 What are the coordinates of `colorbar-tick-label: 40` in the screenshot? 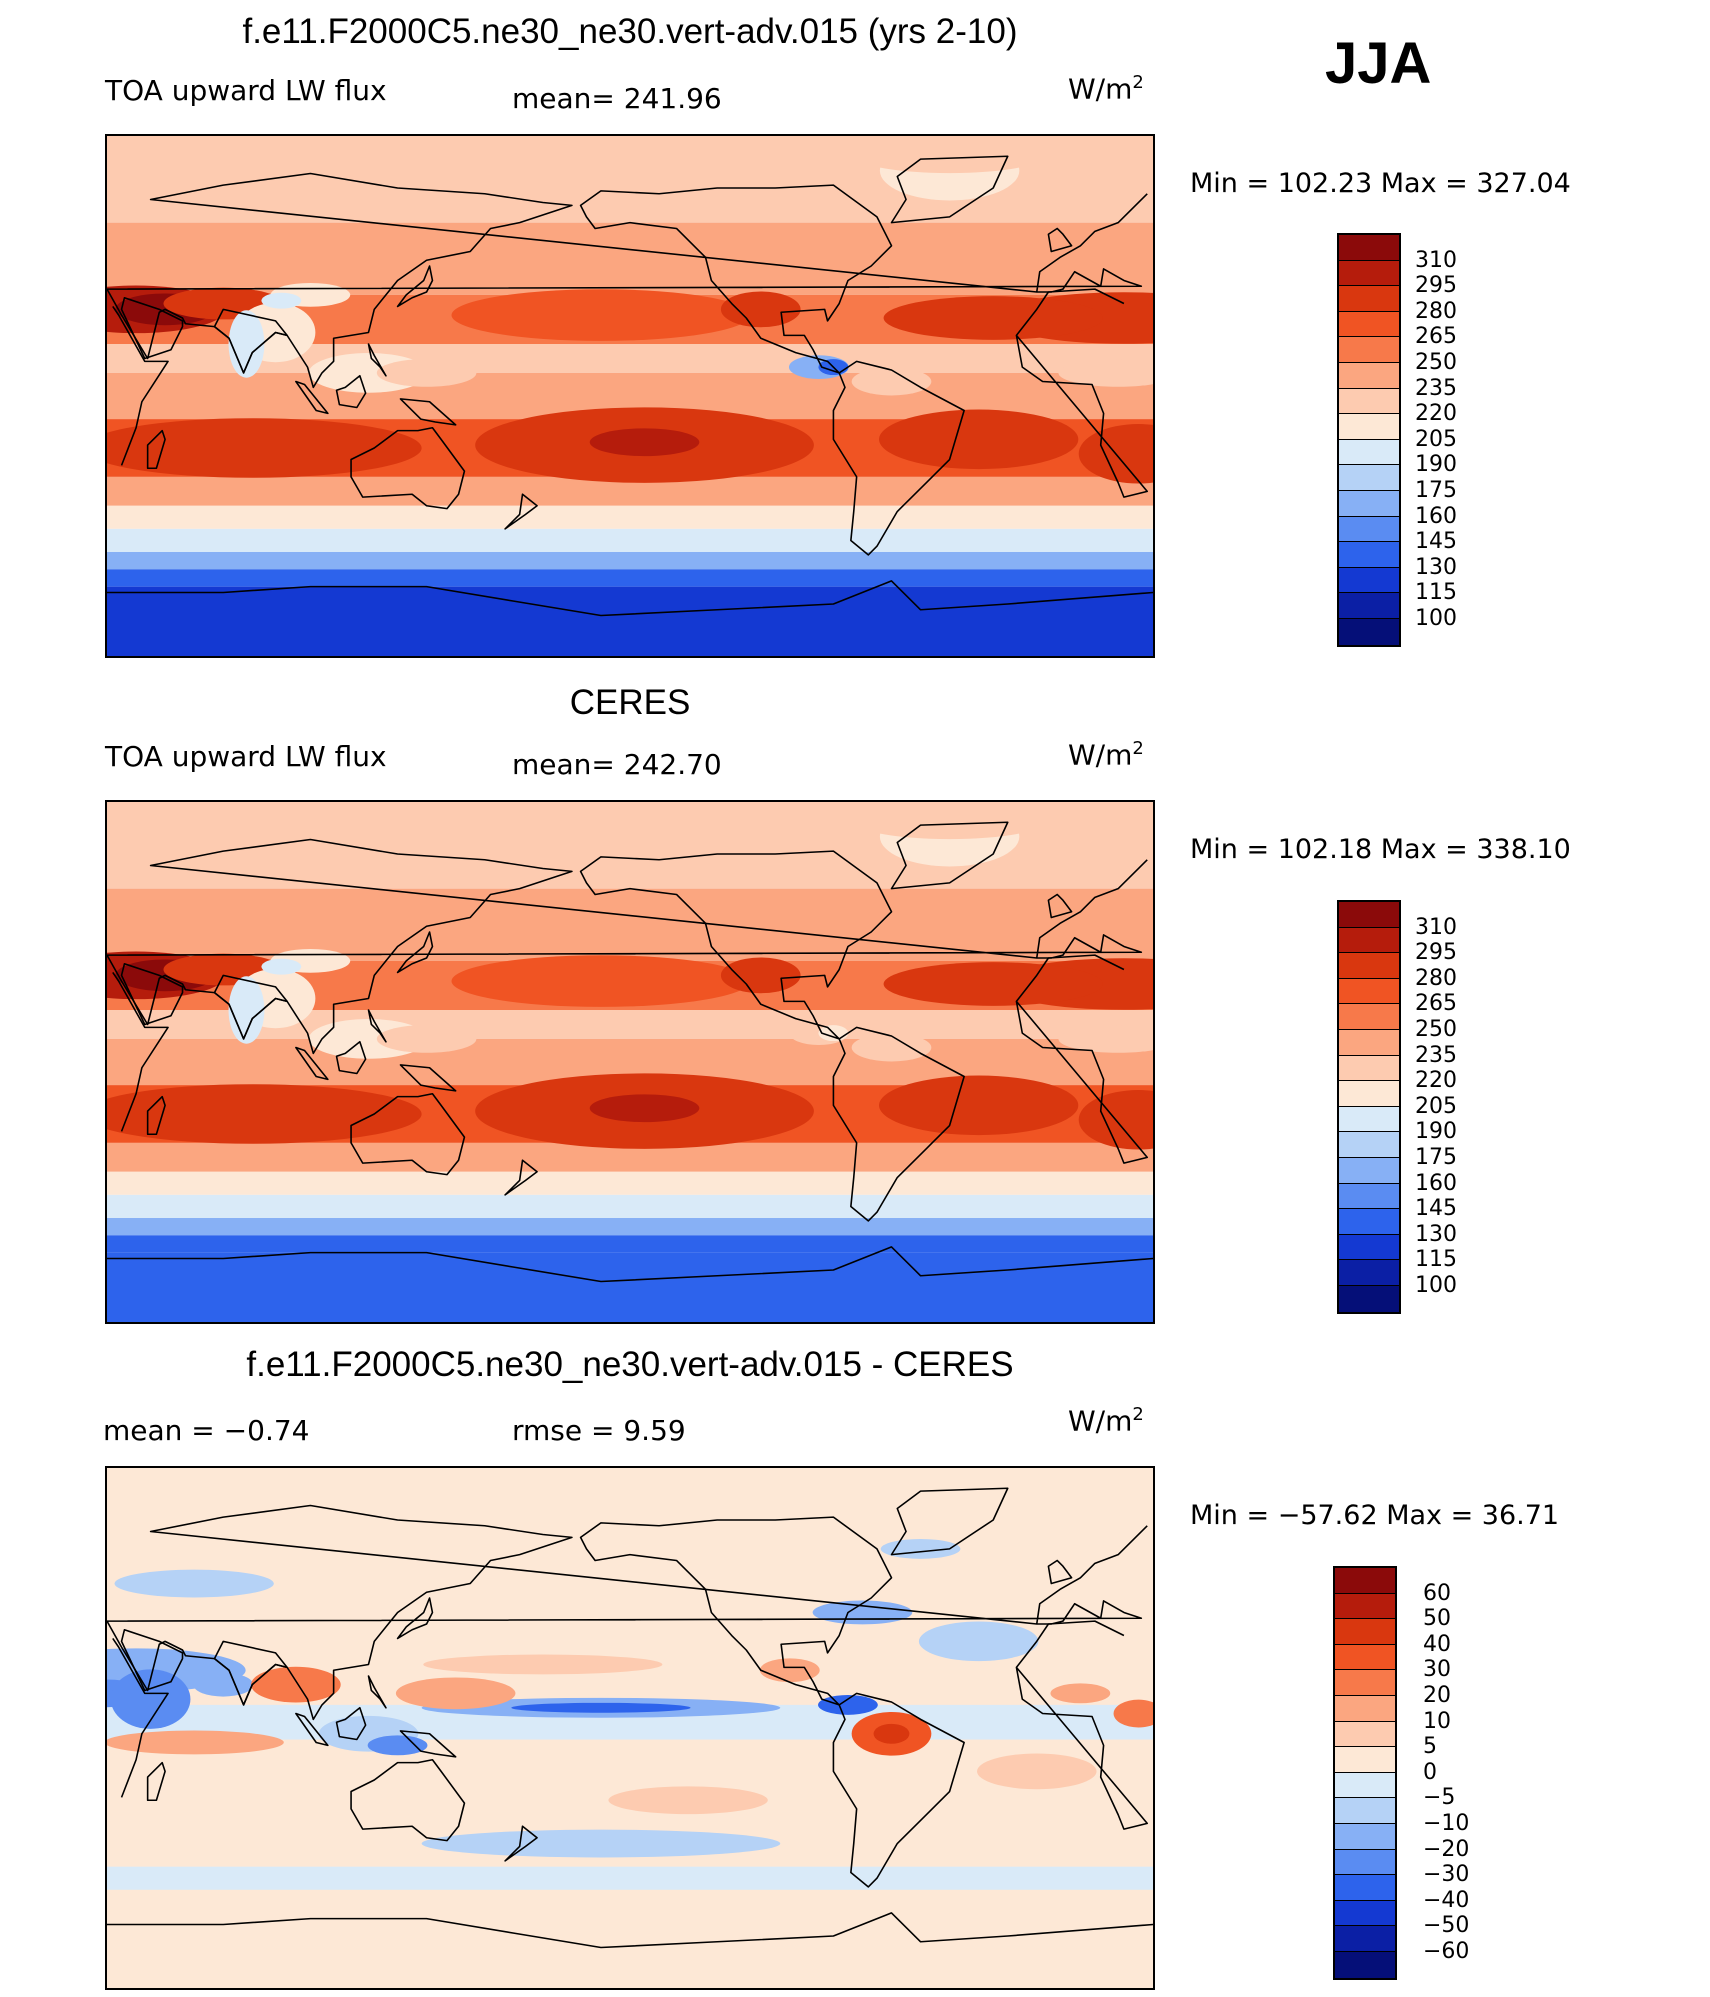 It's located at (1437, 1644).